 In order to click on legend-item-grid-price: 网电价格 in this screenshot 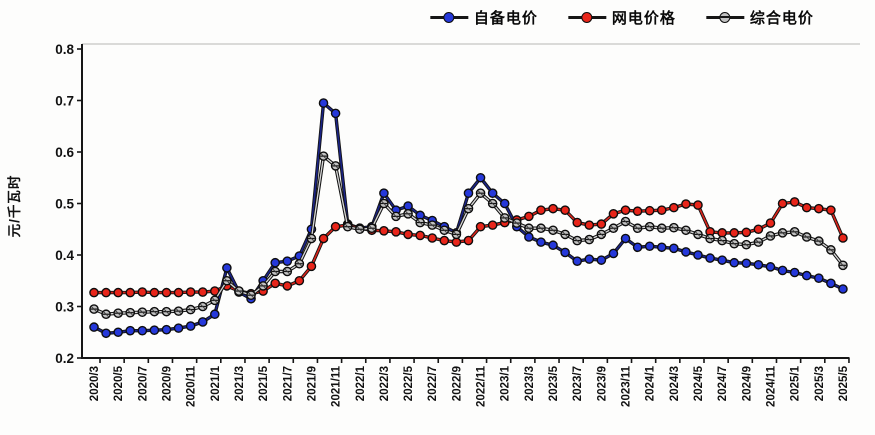, I will do `click(621, 17)`.